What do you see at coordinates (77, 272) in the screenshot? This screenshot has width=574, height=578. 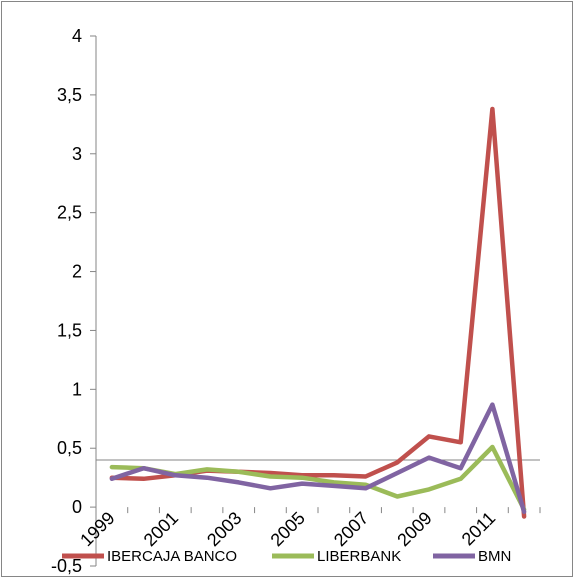 I see `y-tick-label: 2` at bounding box center [77, 272].